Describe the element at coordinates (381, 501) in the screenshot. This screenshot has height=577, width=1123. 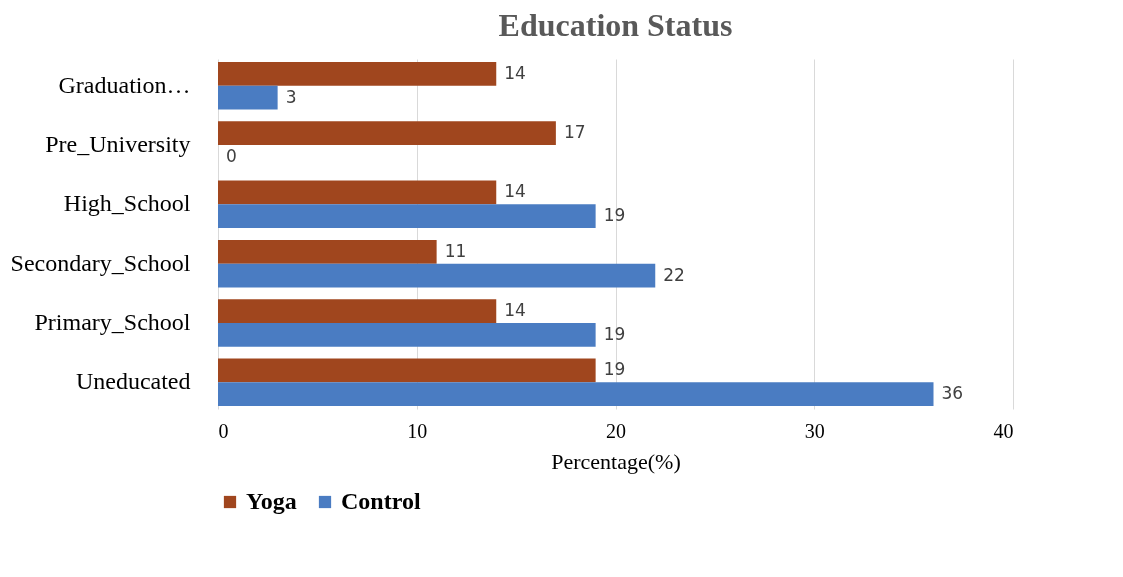
I see `legend-label: Control` at that location.